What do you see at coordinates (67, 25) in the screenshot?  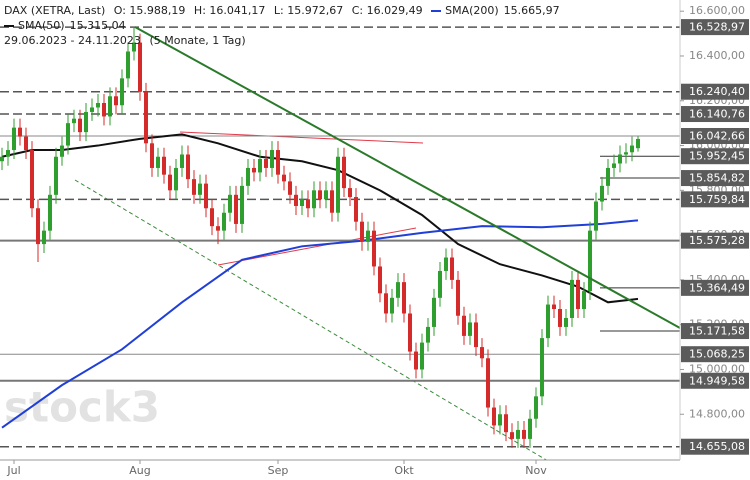 I see `legend-item: SMA(50) 15.315,04` at bounding box center [67, 25].